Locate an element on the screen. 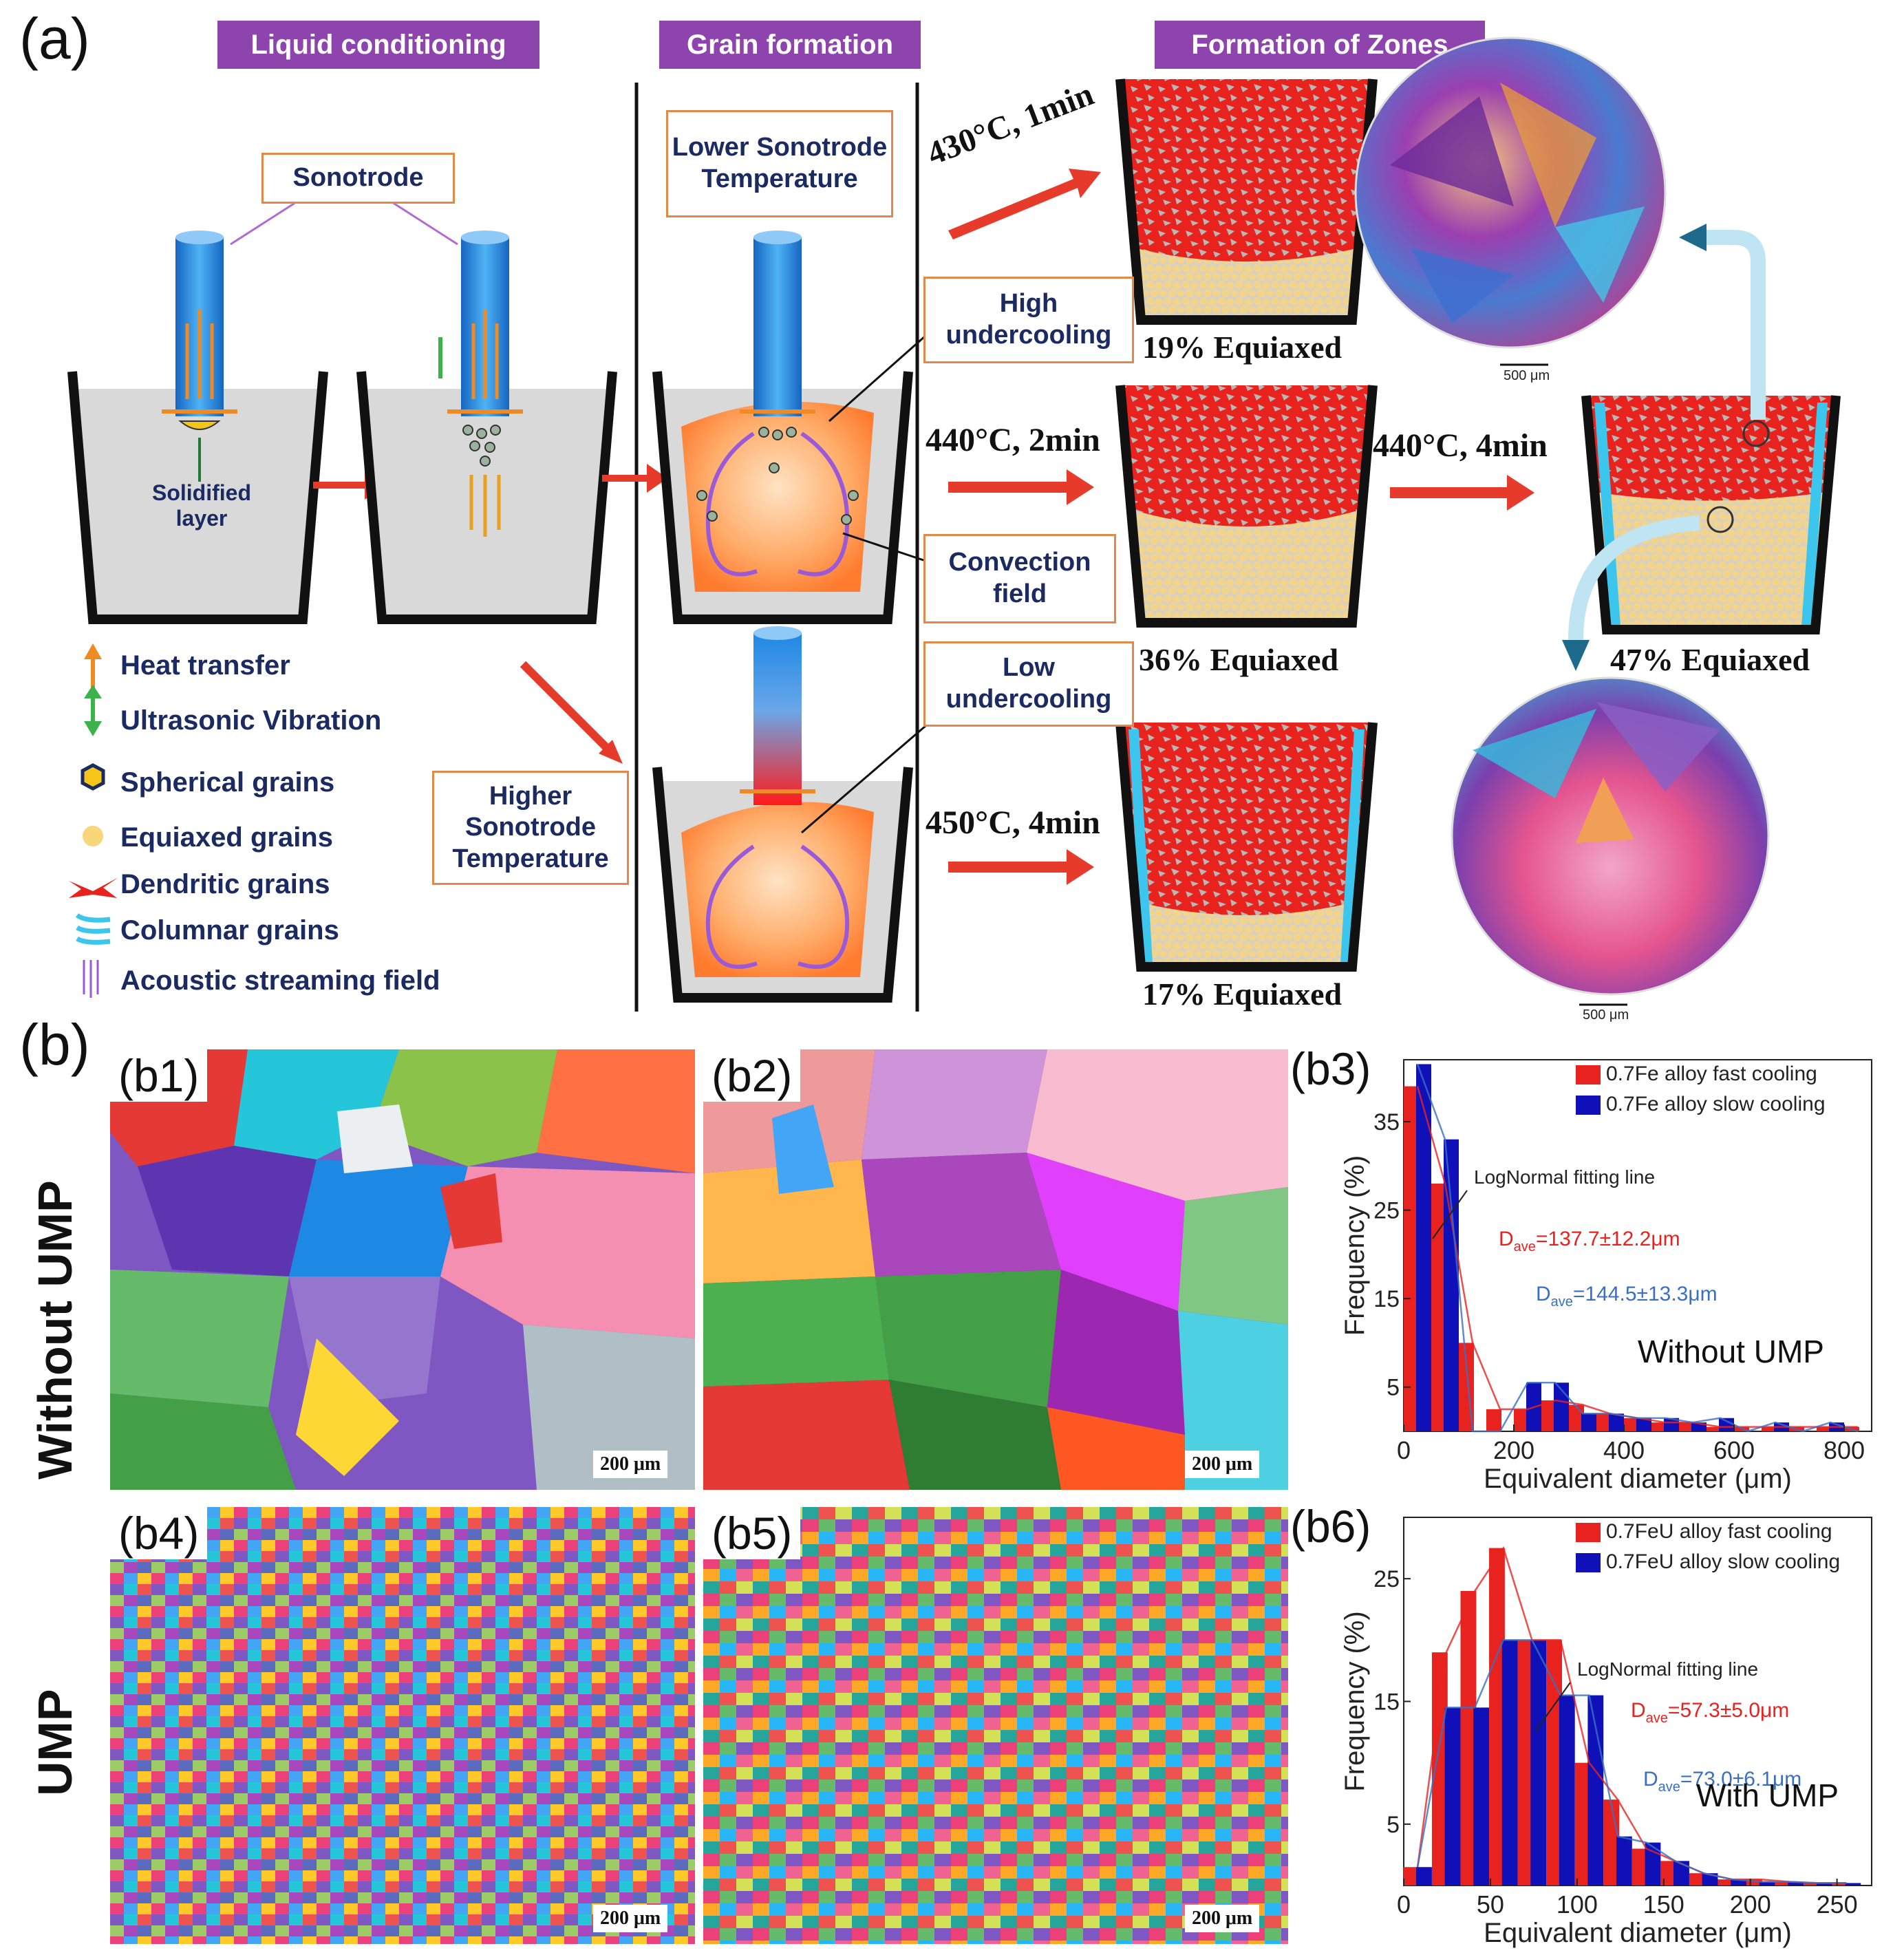  scale-bar-b4: 200 μm is located at coordinates (630, 1918).